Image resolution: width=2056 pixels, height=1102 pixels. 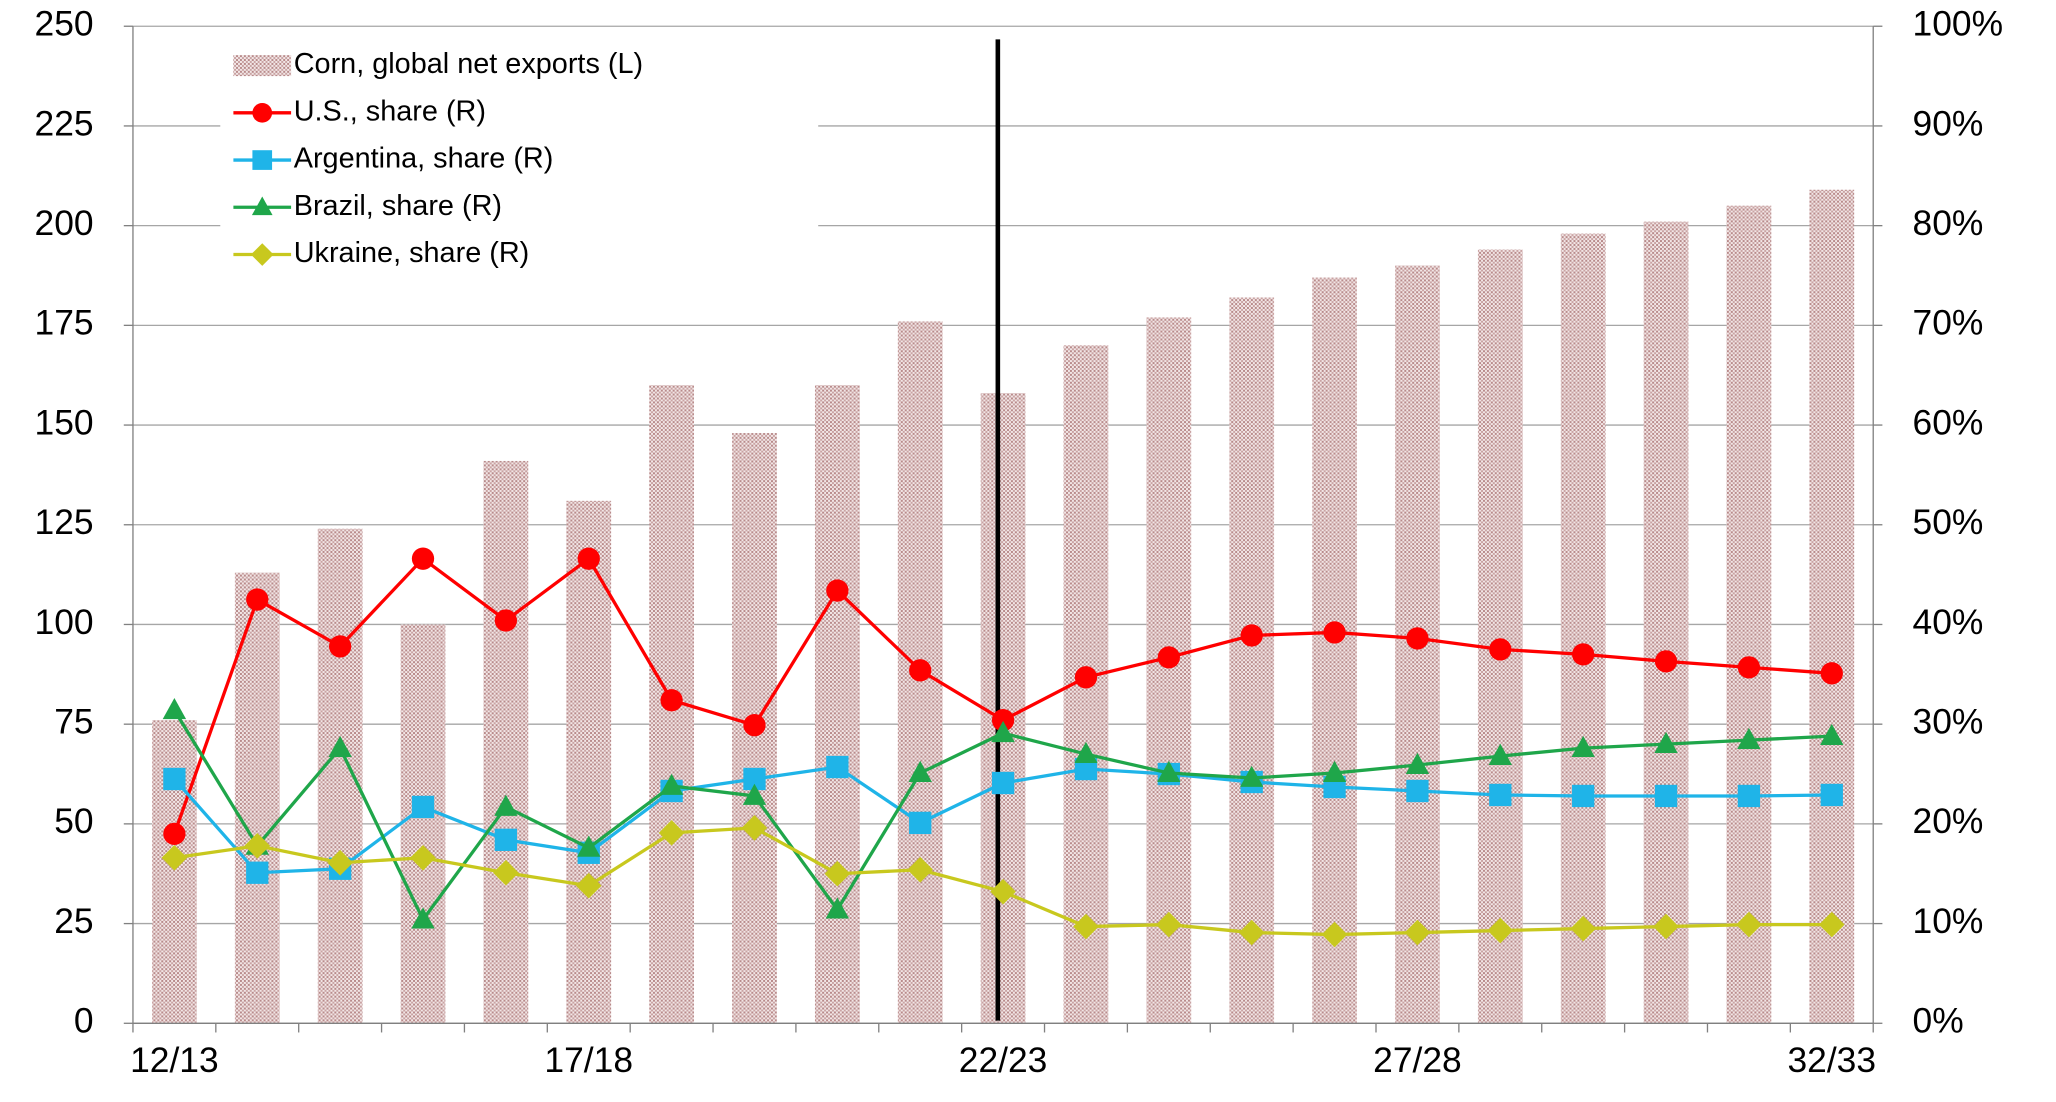 I want to click on y2-tick-label: 100%, so click(x=1958, y=24).